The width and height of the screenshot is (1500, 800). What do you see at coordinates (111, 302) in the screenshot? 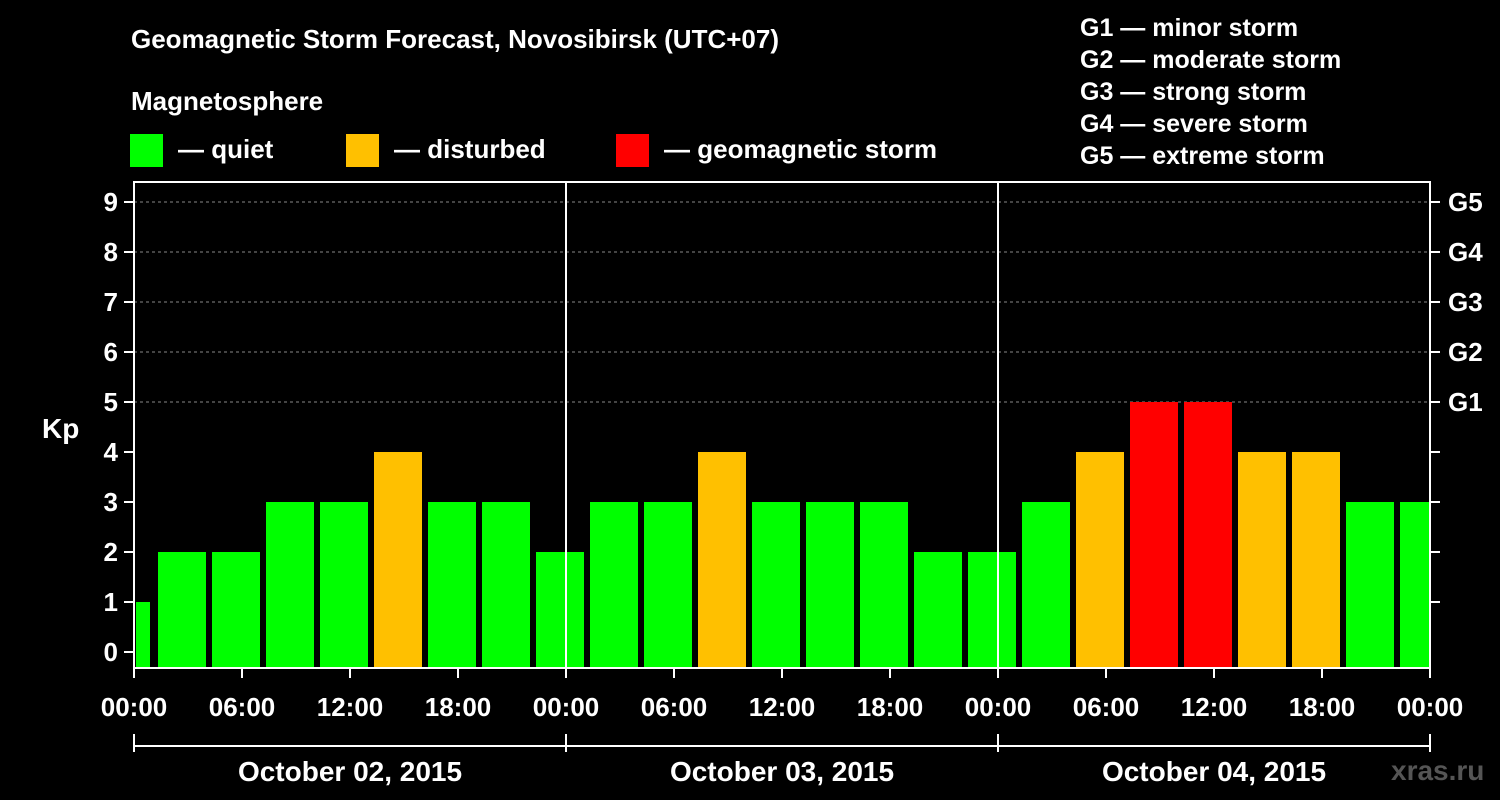
I see `y-tick-label-7: 7` at bounding box center [111, 302].